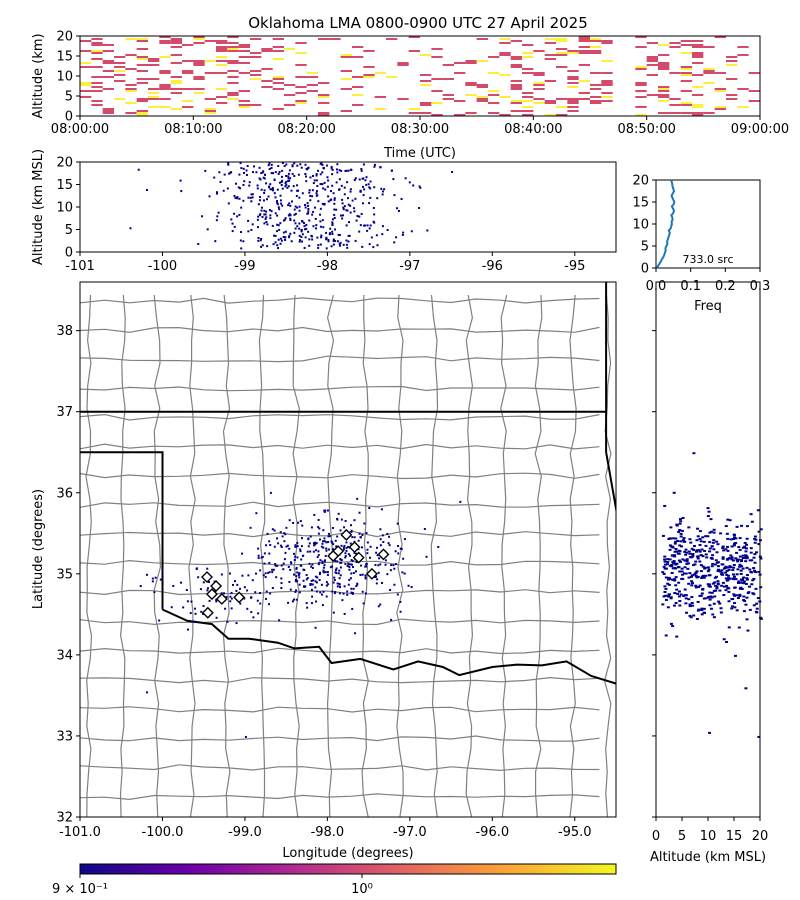  What do you see at coordinates (610, 483) in the screenshot?
I see `state-border-line` at bounding box center [610, 483].